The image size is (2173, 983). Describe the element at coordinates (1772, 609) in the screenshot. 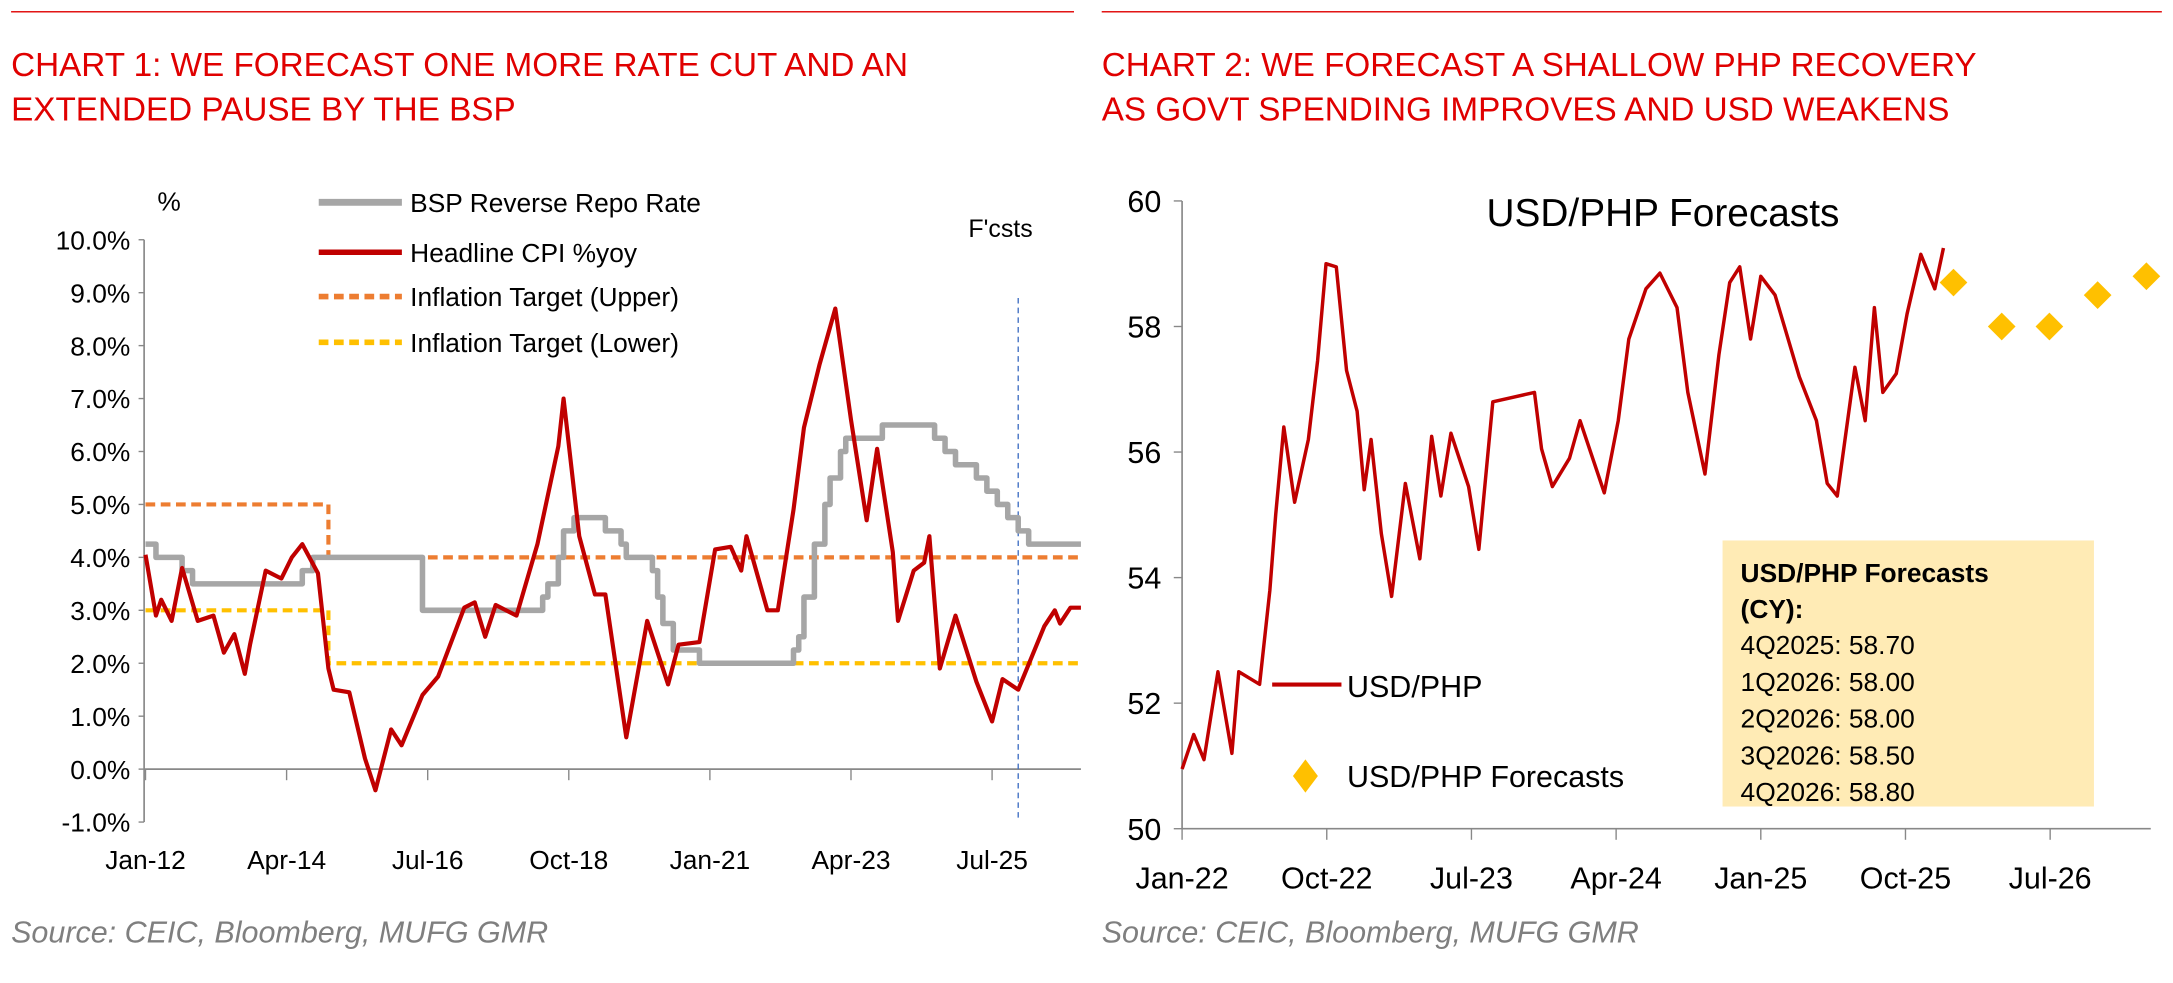

I see `forecast-box-heading: (CY):` at that location.